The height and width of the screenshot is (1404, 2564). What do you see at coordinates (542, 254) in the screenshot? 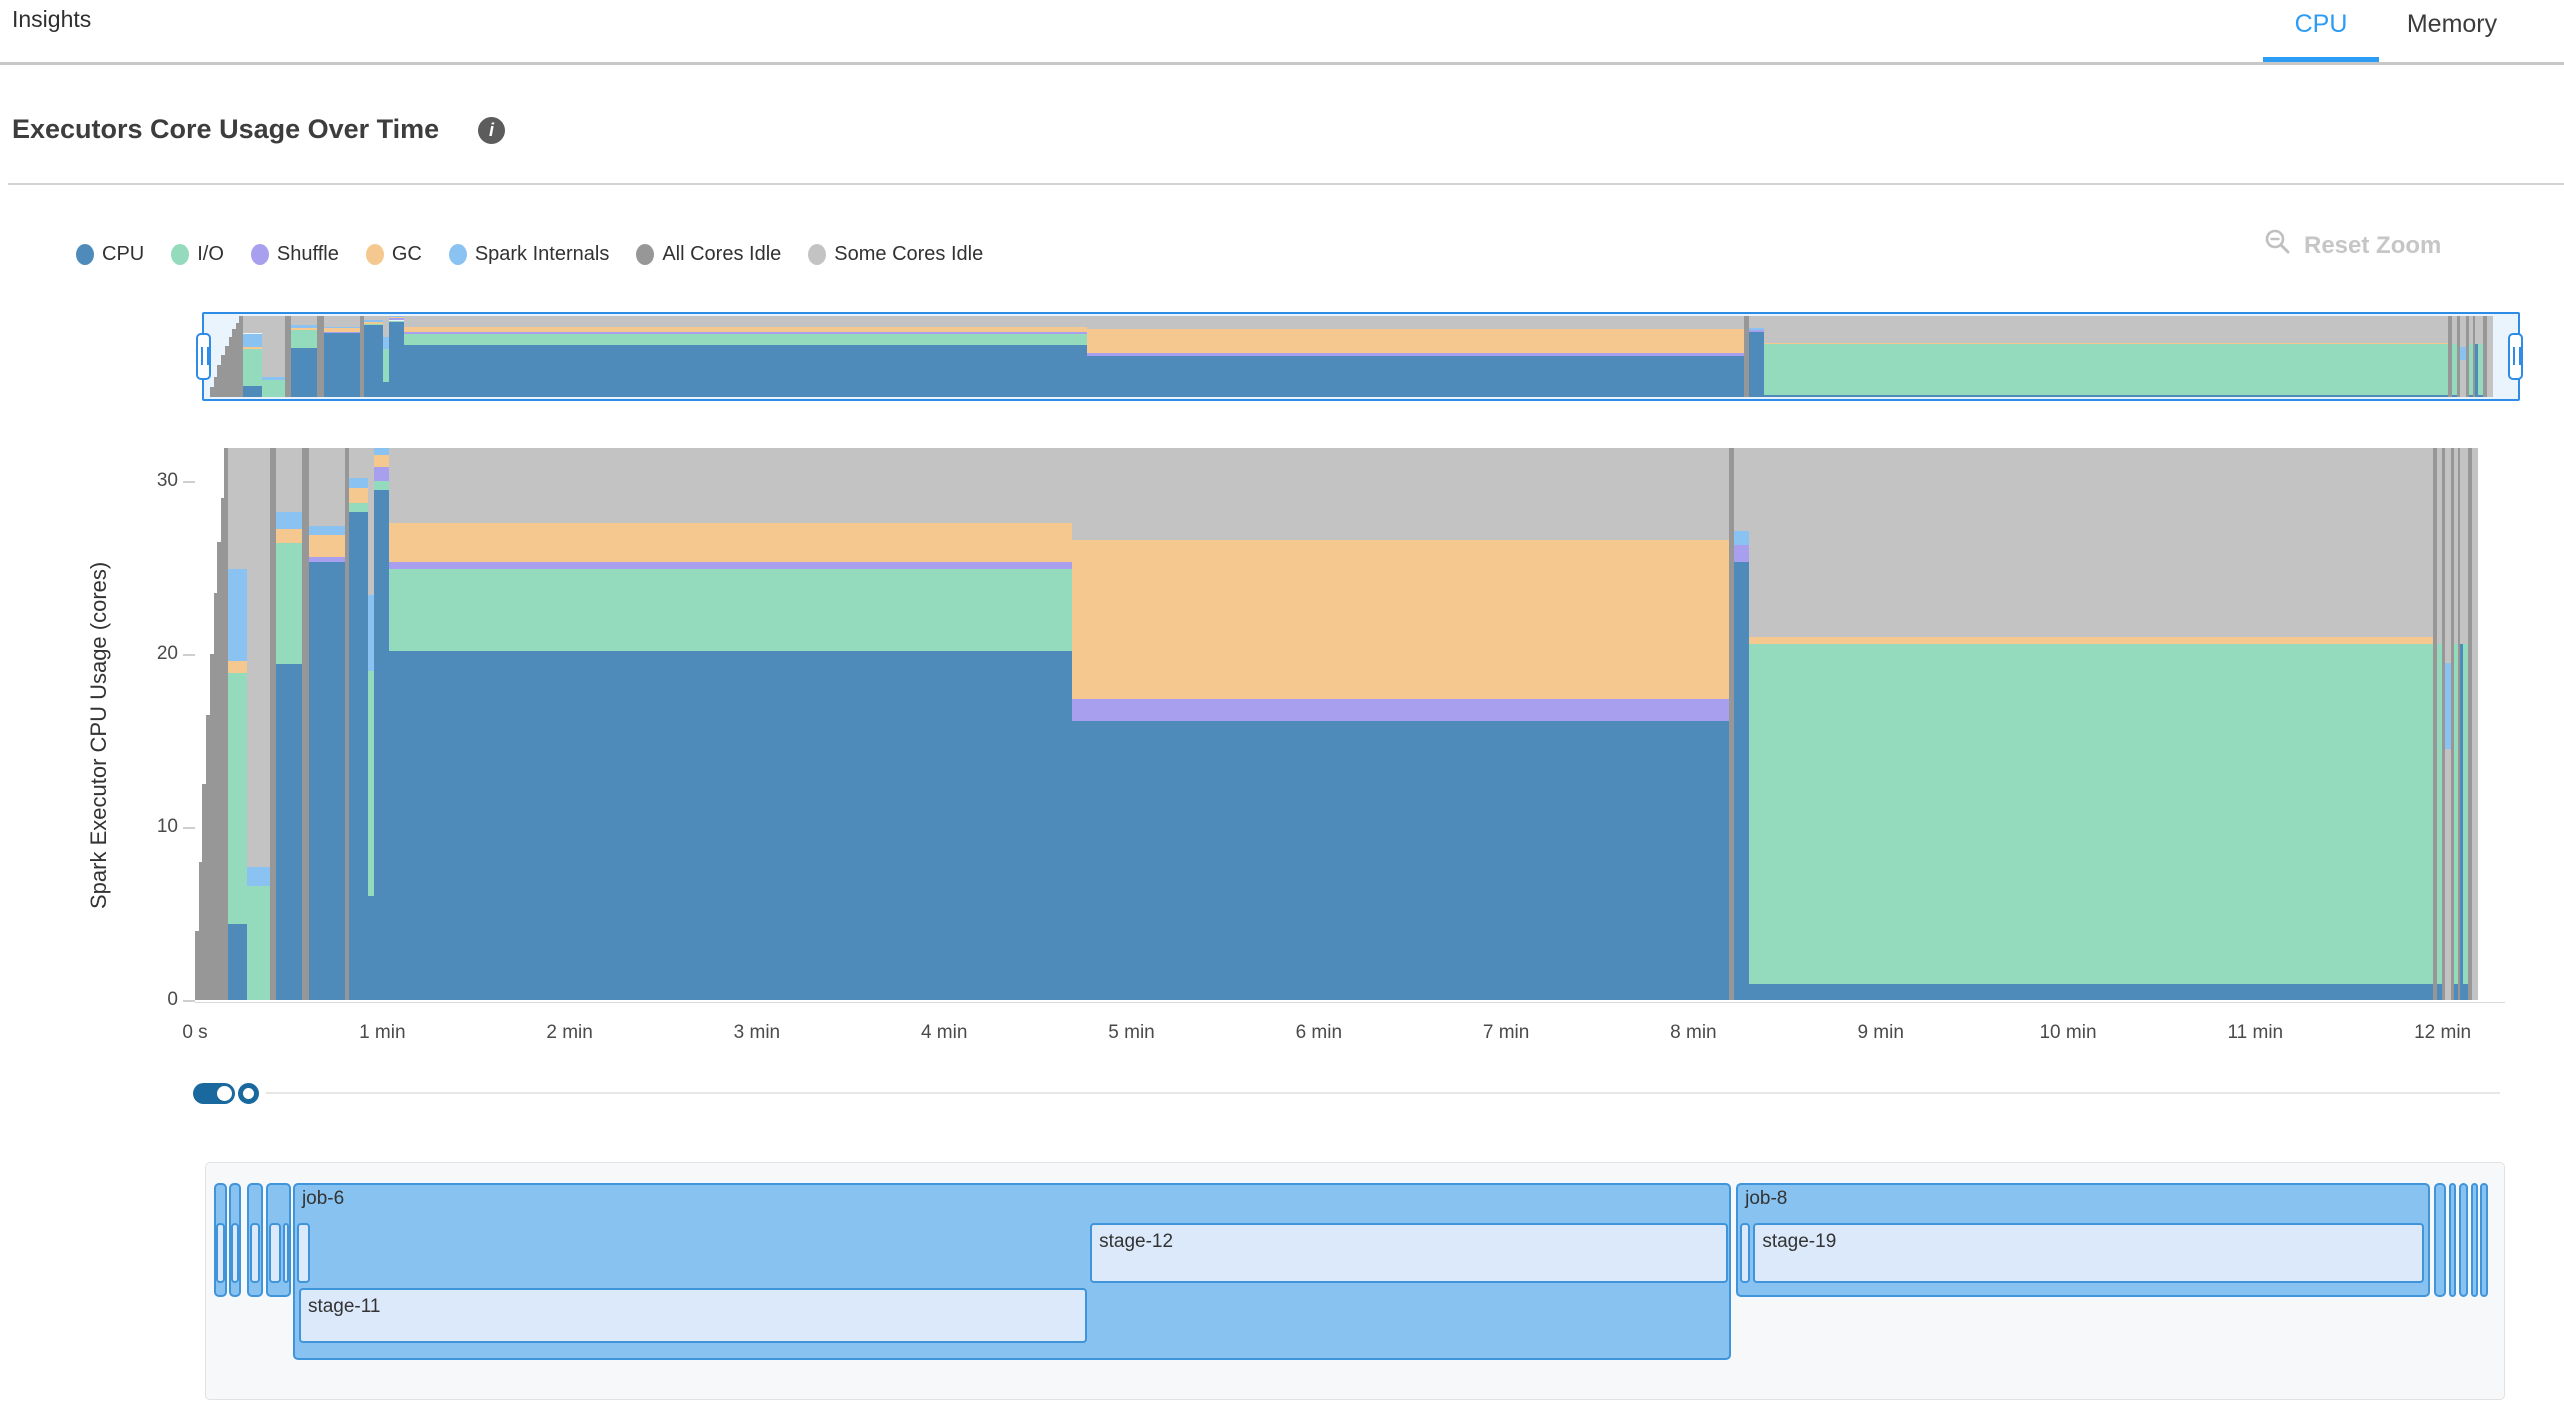
I see `legend-label: Spark Internals` at bounding box center [542, 254].